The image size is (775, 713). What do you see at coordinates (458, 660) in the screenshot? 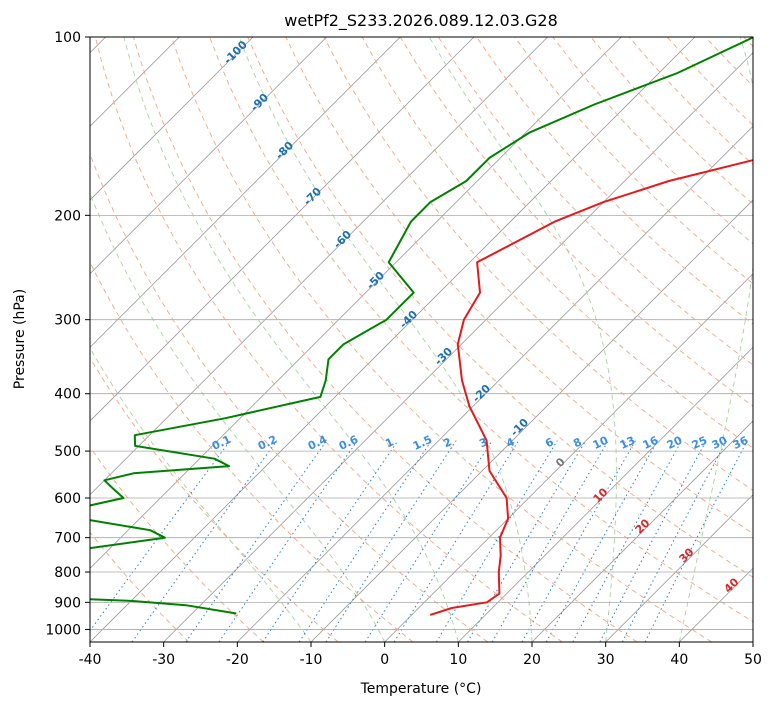
I see `x-tick-label: 10` at bounding box center [458, 660].